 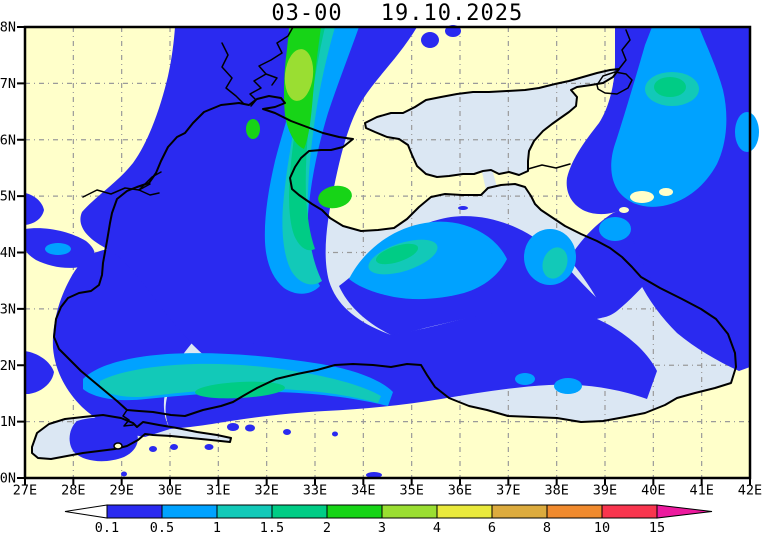 I want to click on colorbar-label: 1.5, so click(x=272, y=527).